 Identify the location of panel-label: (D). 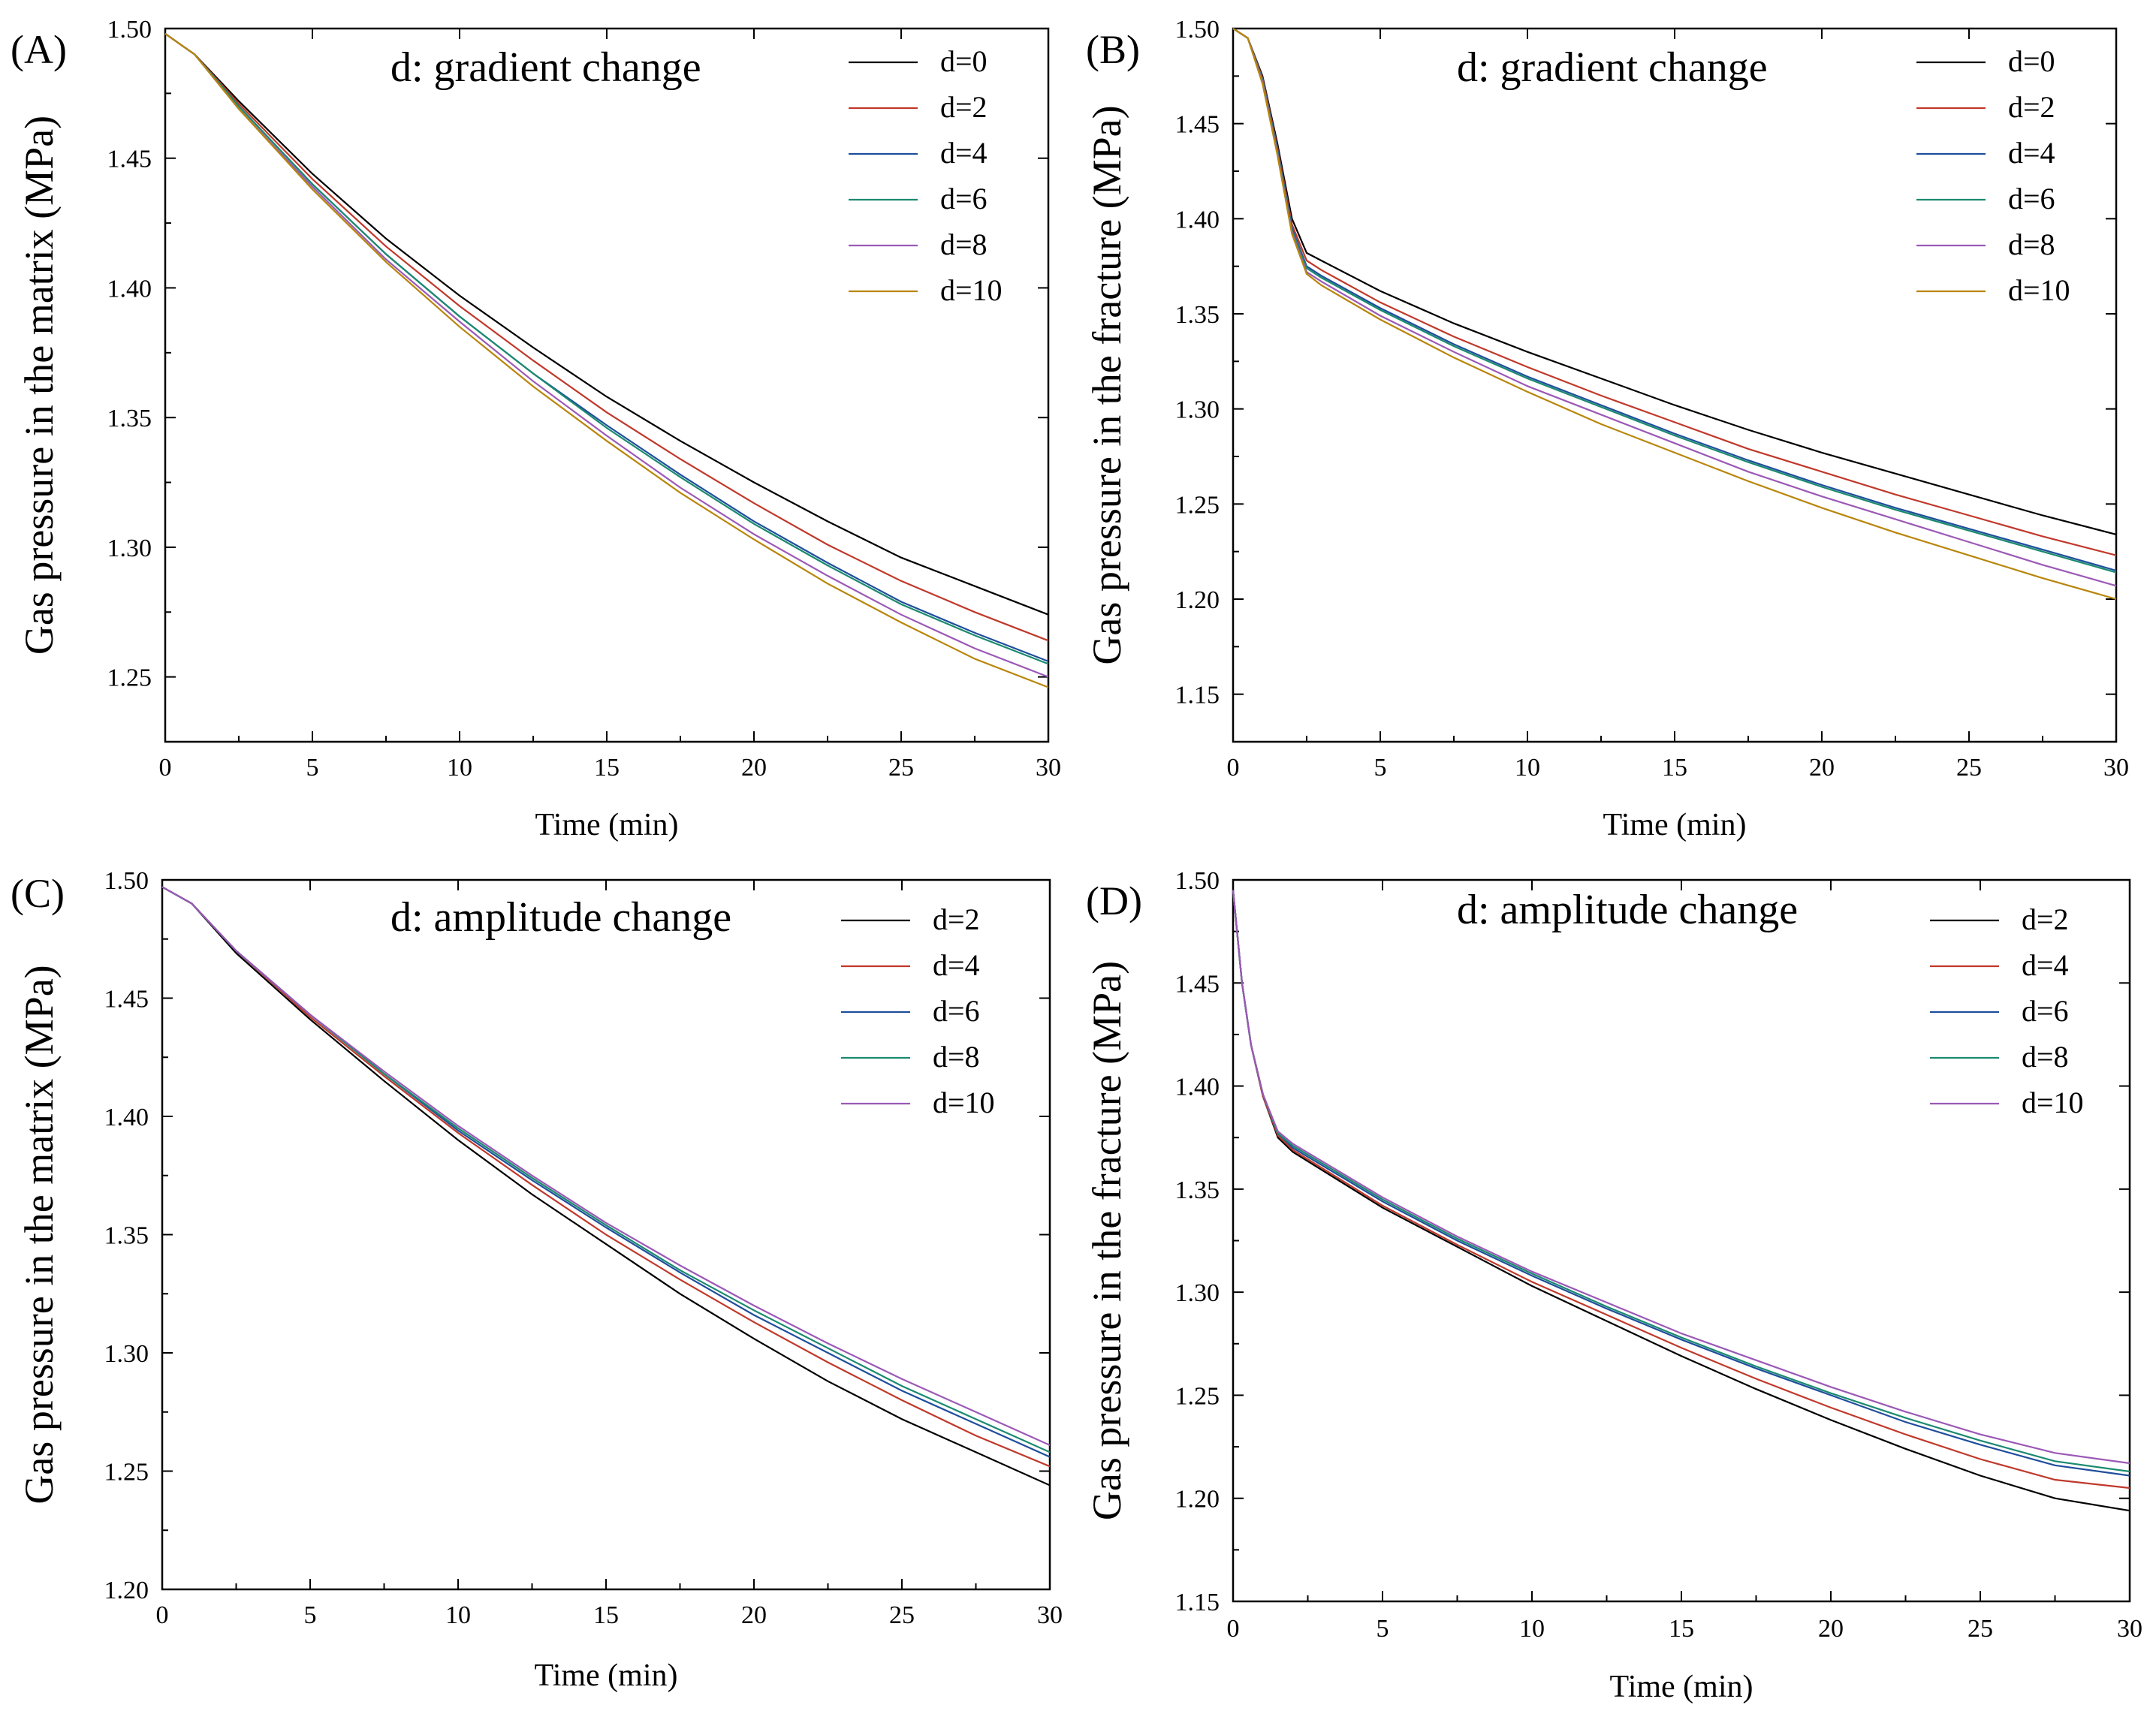
(1114, 900).